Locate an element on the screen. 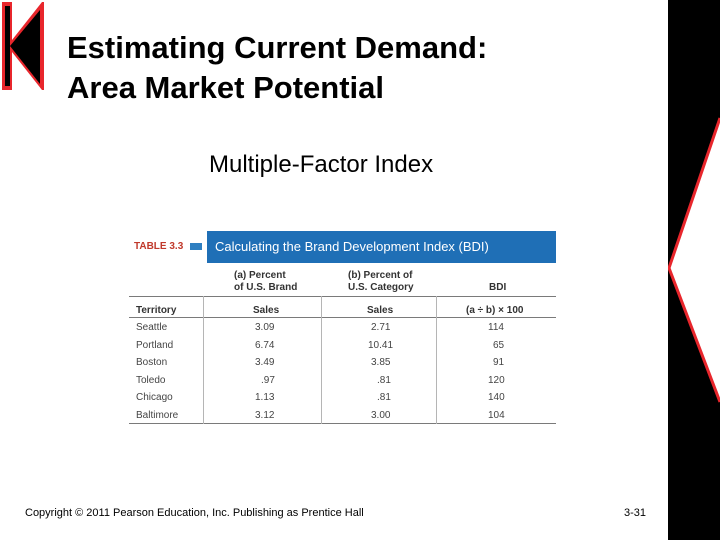 The image size is (720, 540). rule-header is located at coordinates (342, 317).